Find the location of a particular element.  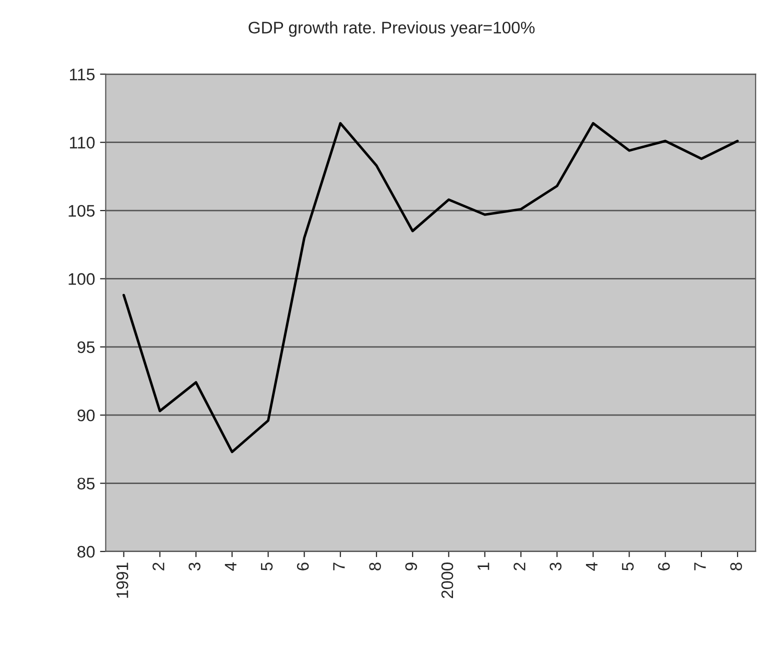

x-tick-label: 1991 is located at coordinates (122, 580).